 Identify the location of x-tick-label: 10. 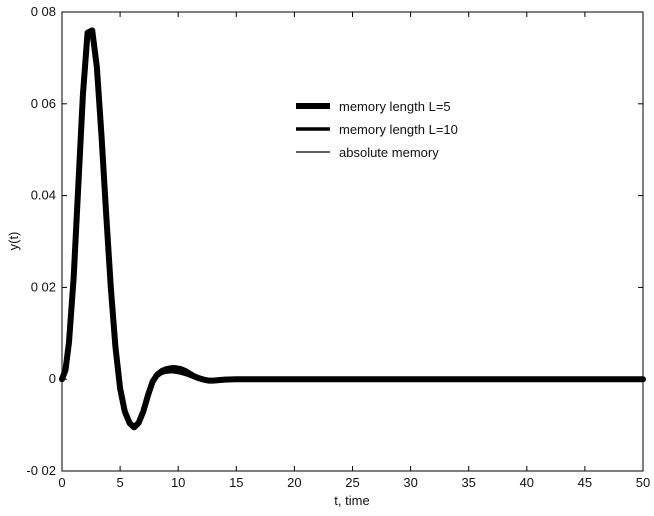
(178, 482).